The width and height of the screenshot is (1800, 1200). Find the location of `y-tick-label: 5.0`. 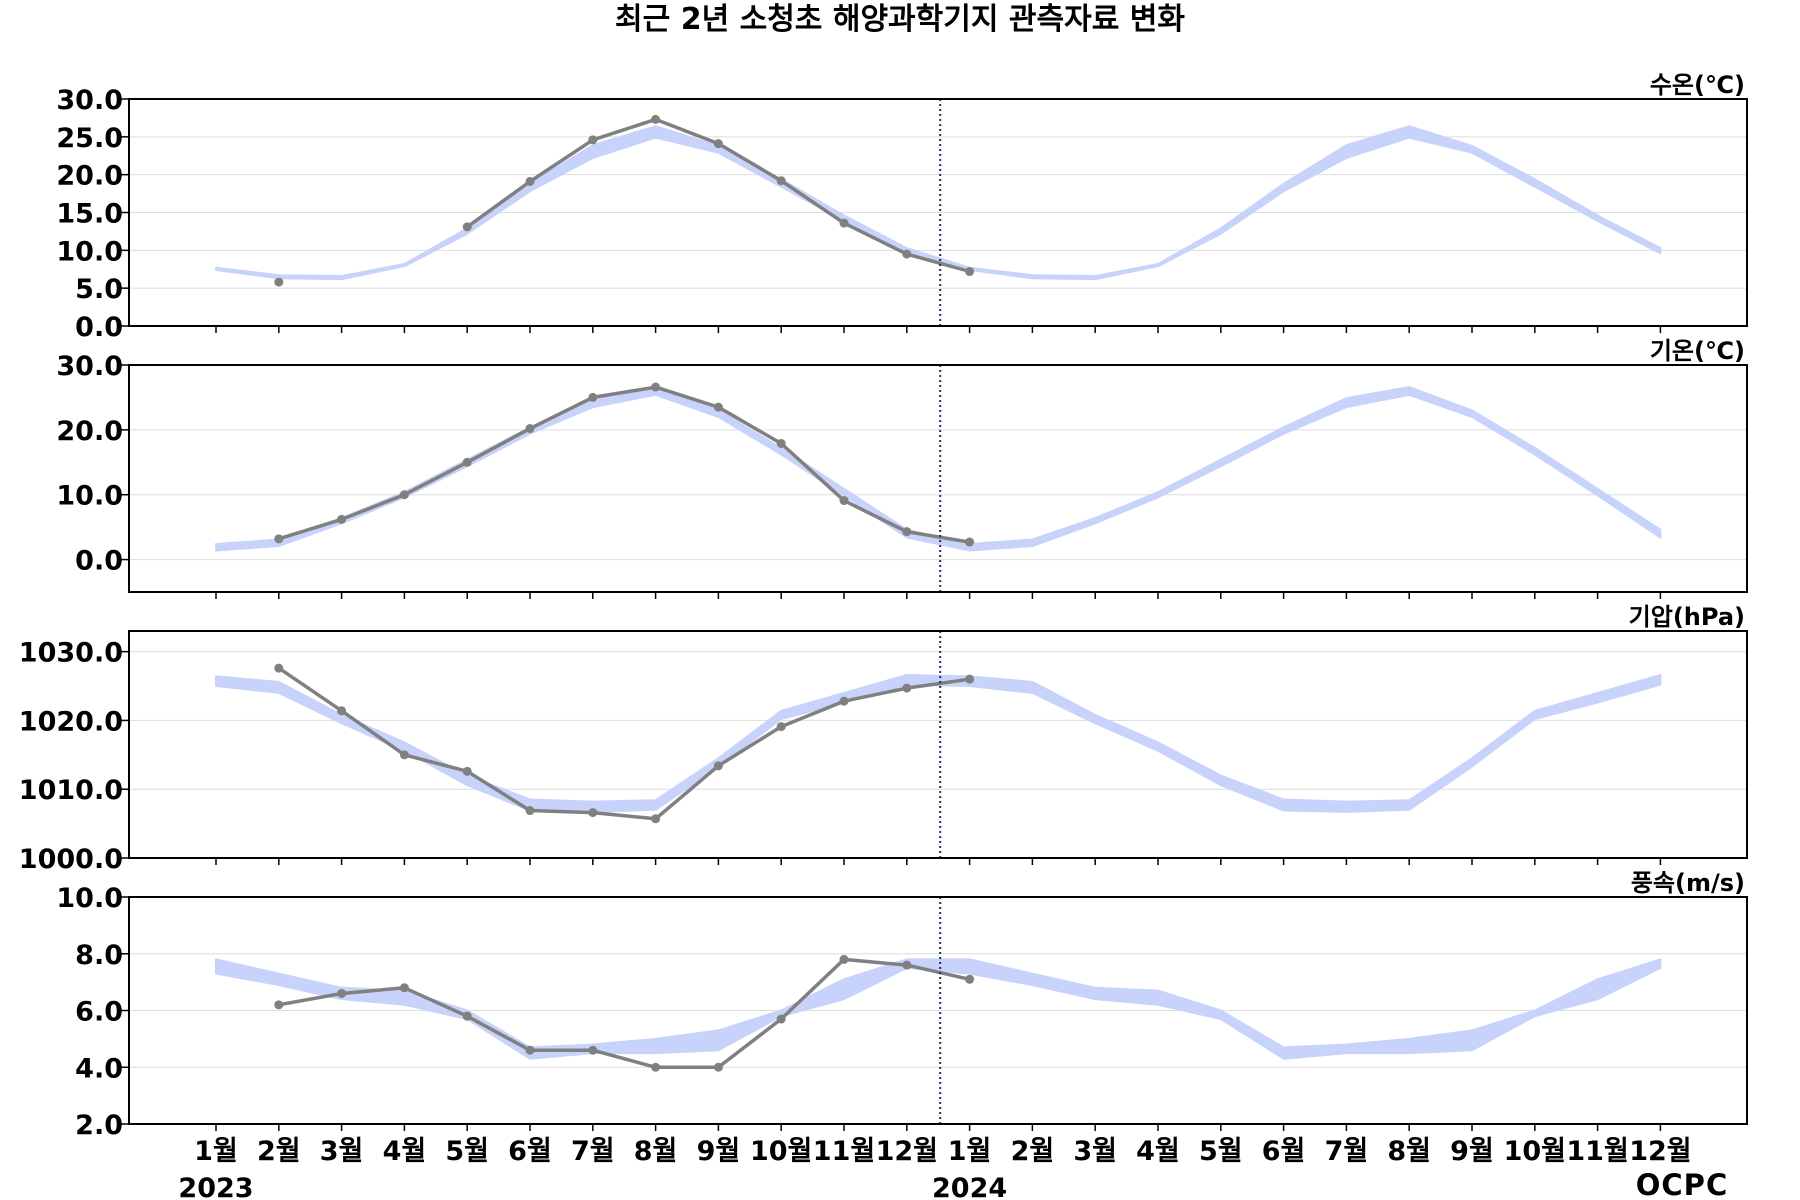

y-tick-label: 5.0 is located at coordinates (99, 289).